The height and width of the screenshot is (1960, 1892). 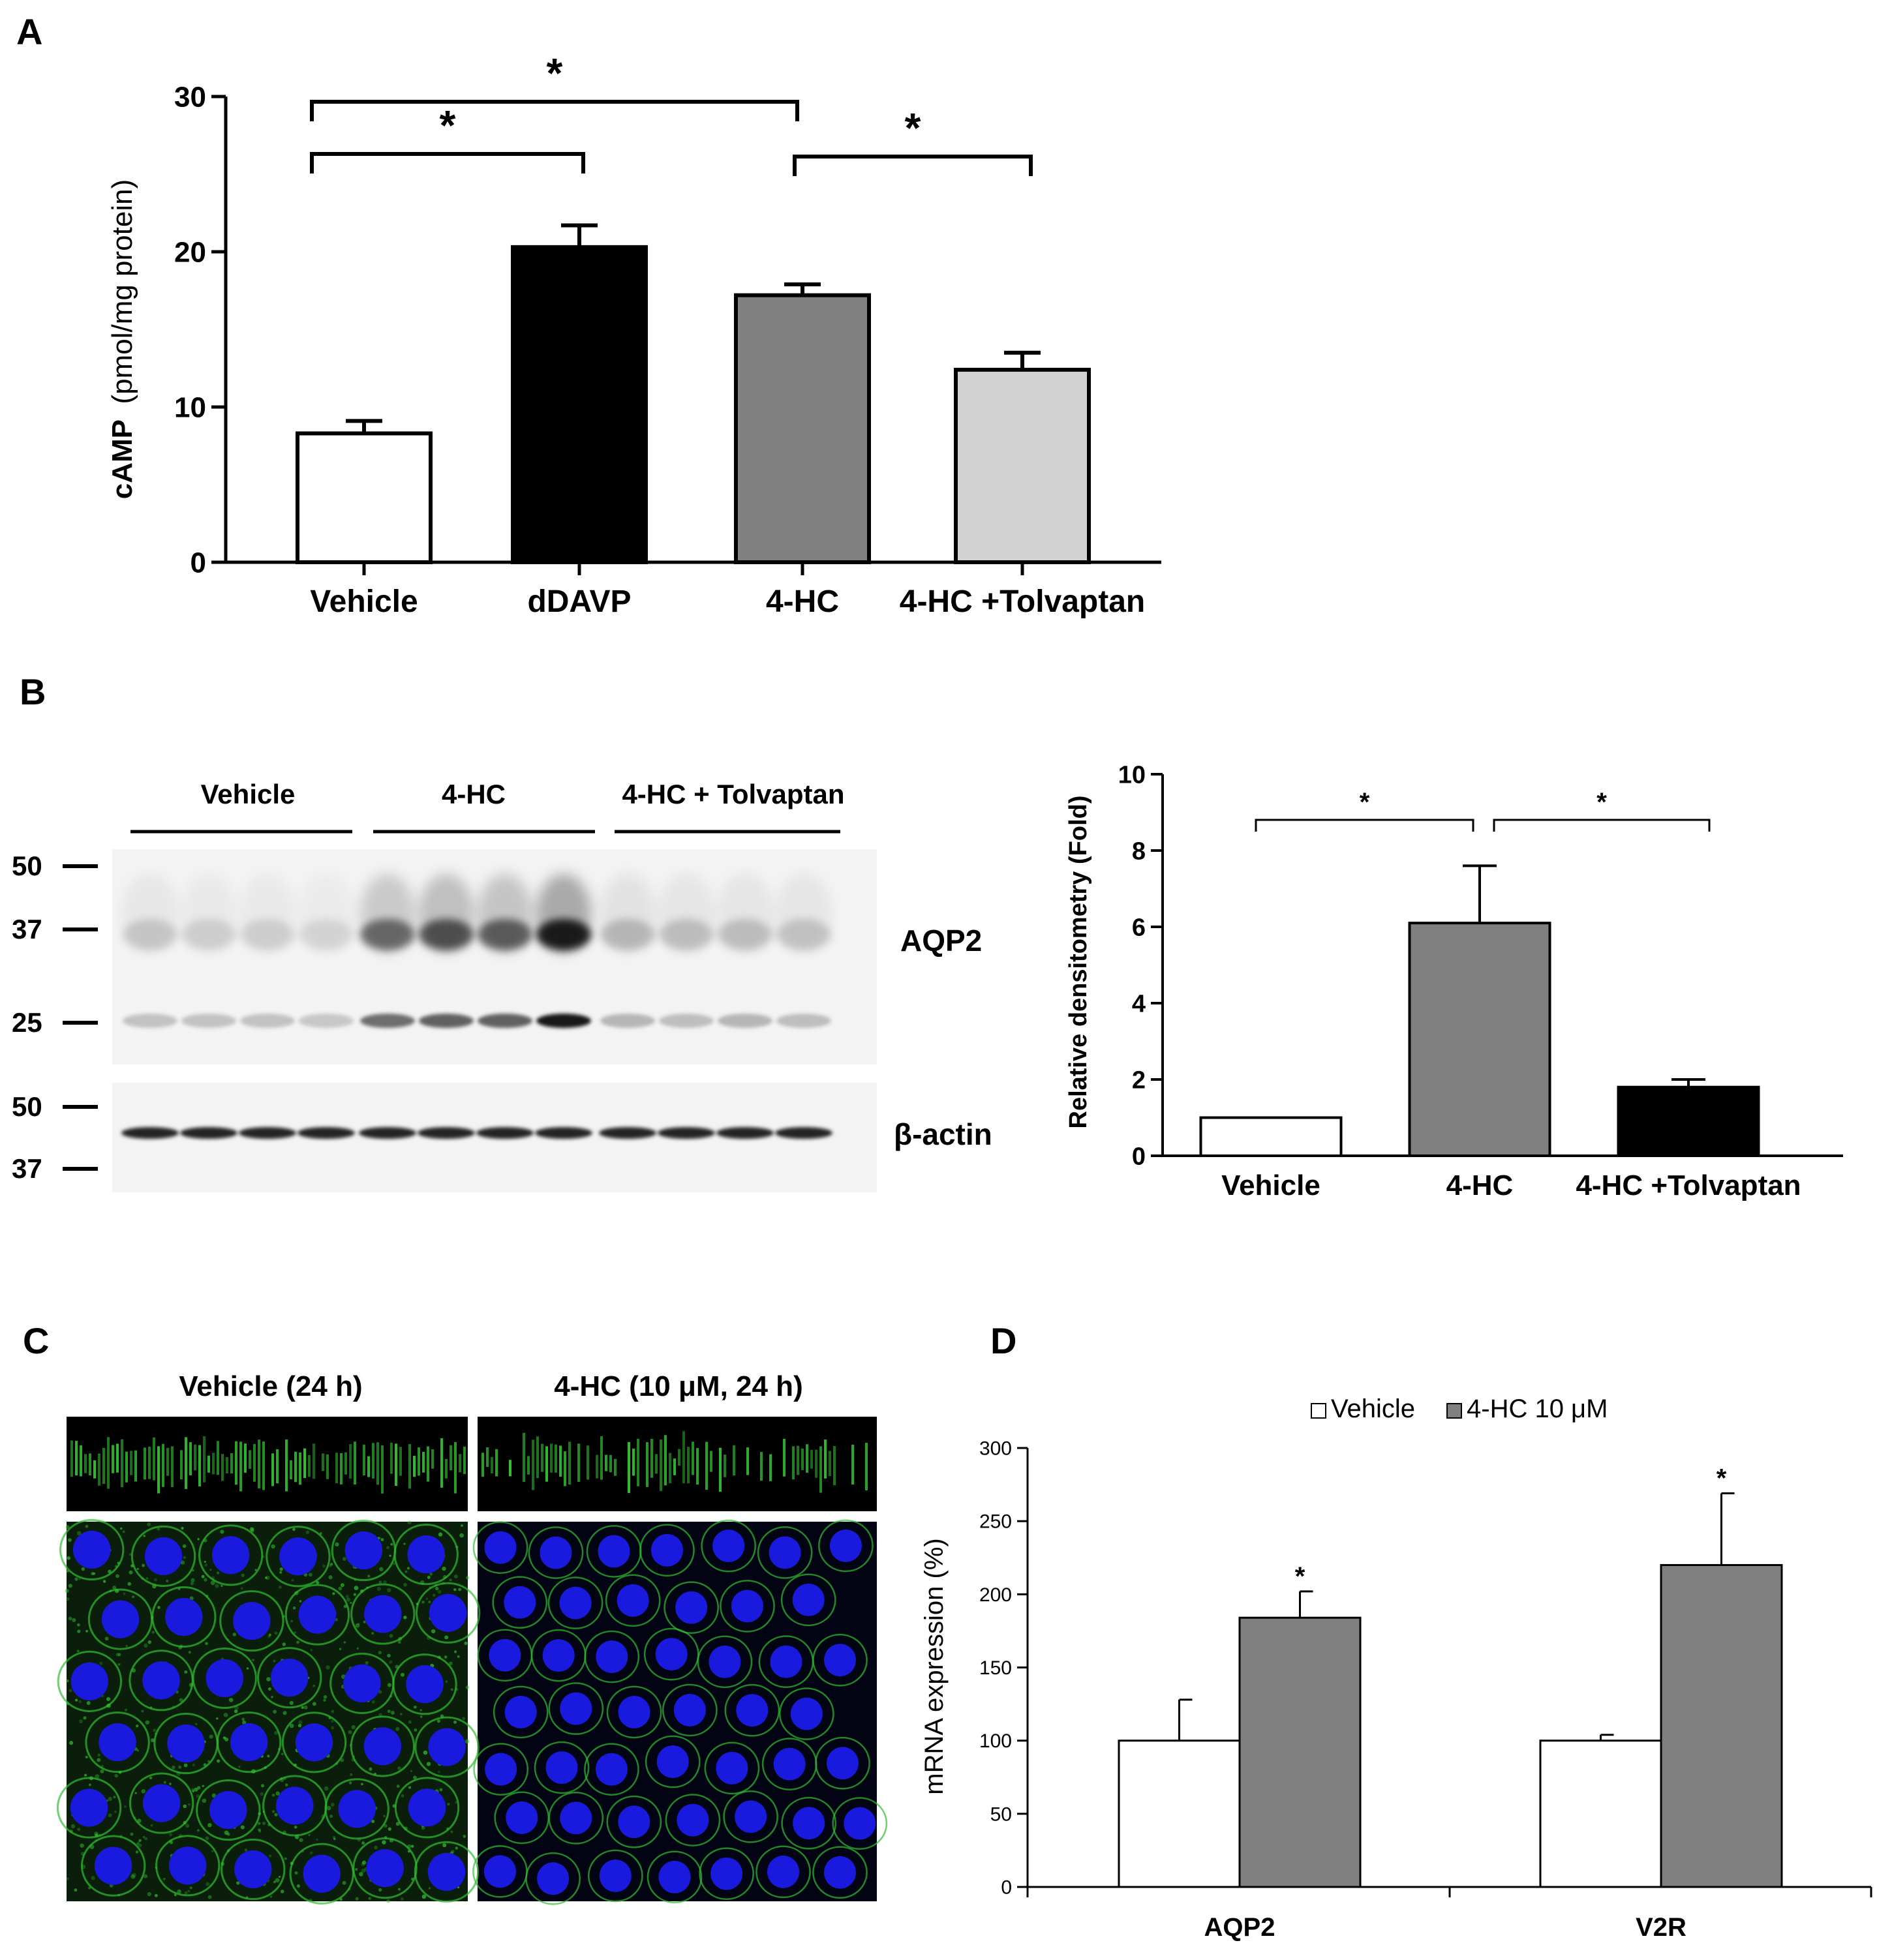 I want to click on chart-d-bar, so click(x=1721, y=1725).